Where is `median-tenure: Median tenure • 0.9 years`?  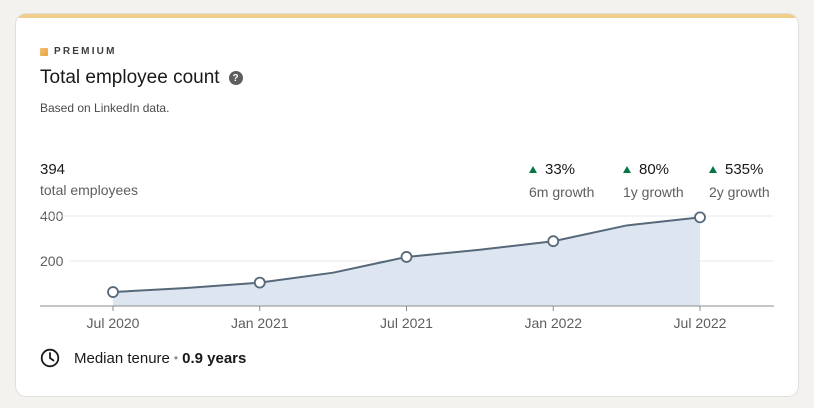
median-tenure: Median tenure • 0.9 years is located at coordinates (143, 358).